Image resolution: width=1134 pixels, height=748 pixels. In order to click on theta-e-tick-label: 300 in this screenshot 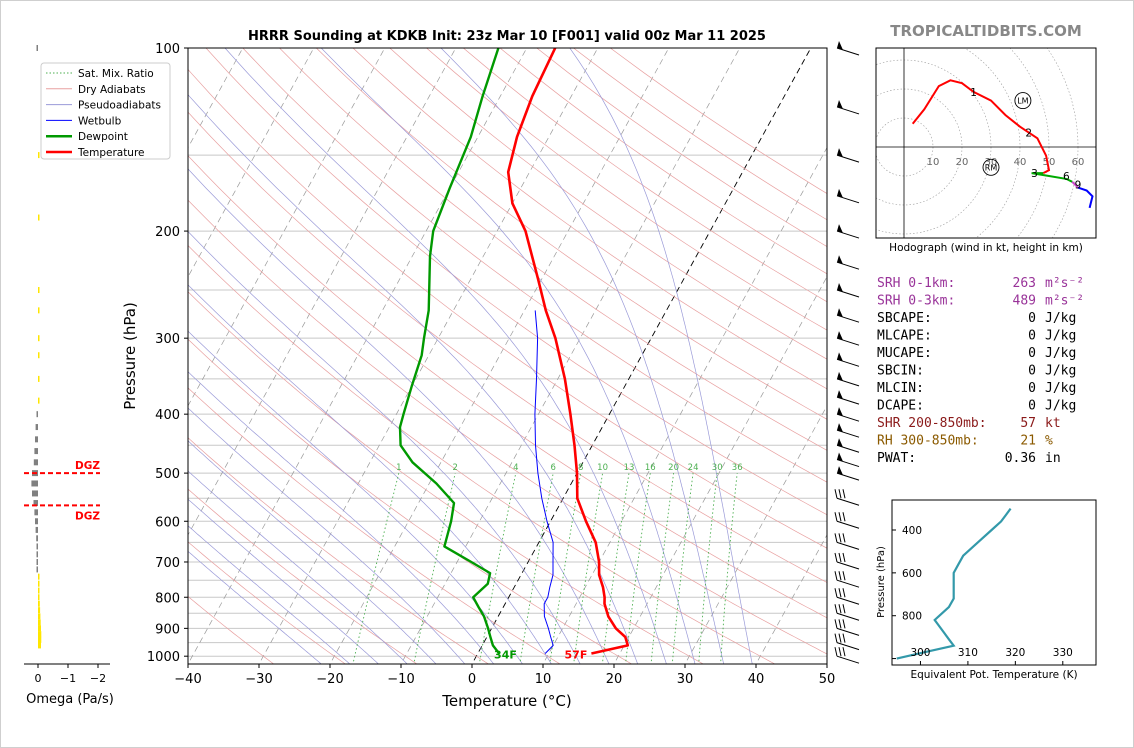, I will do `click(920, 653)`.